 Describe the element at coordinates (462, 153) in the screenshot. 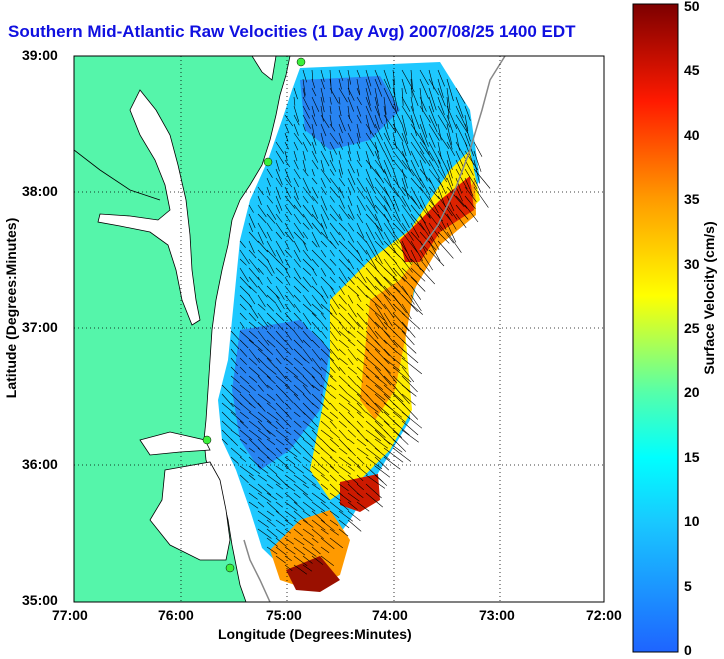

I see `isobath-contour` at that location.